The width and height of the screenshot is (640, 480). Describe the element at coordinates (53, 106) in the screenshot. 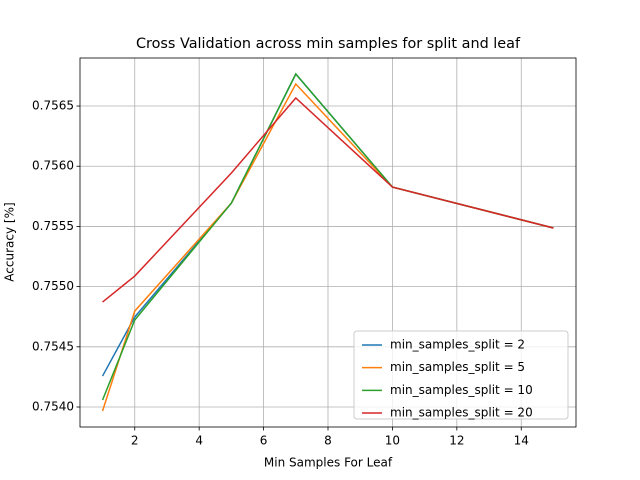

I see `y-tick-label: 0.7565` at that location.